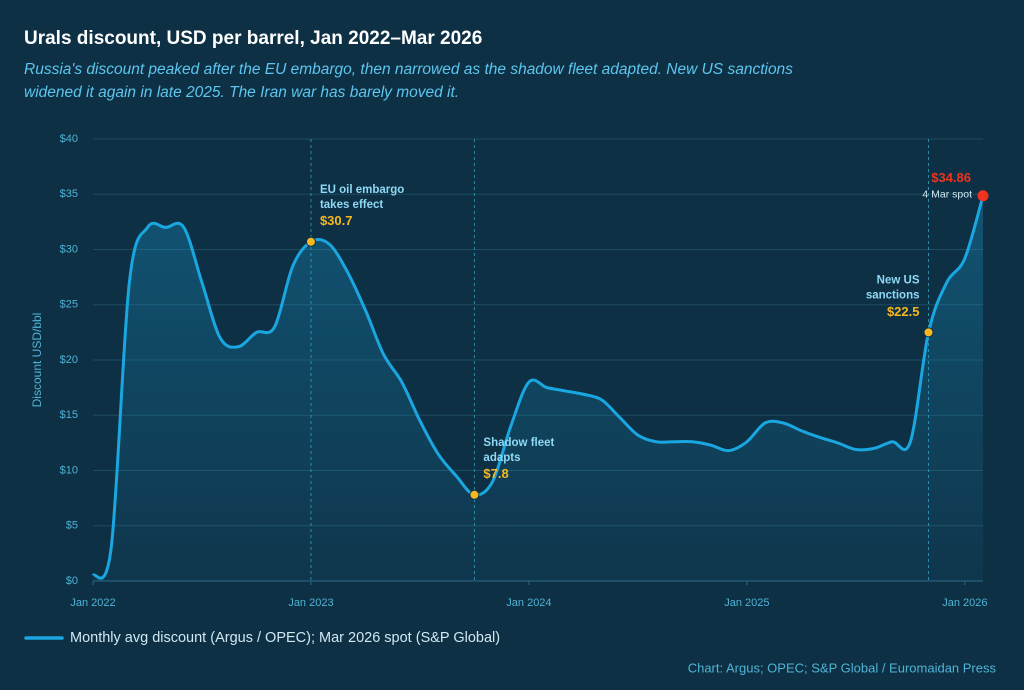 This screenshot has height=690, width=1024. What do you see at coordinates (501, 458) in the screenshot?
I see `annotation-label: adapts` at bounding box center [501, 458].